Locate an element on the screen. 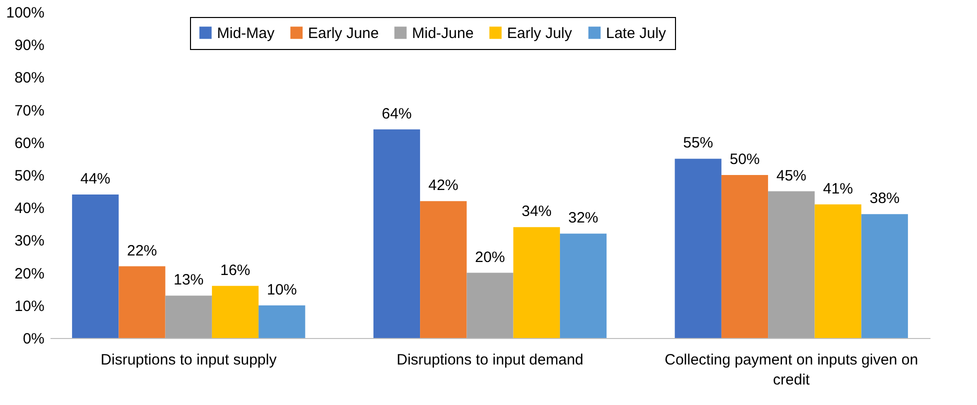 The height and width of the screenshot is (405, 977). legend-label: Early July is located at coordinates (540, 33).